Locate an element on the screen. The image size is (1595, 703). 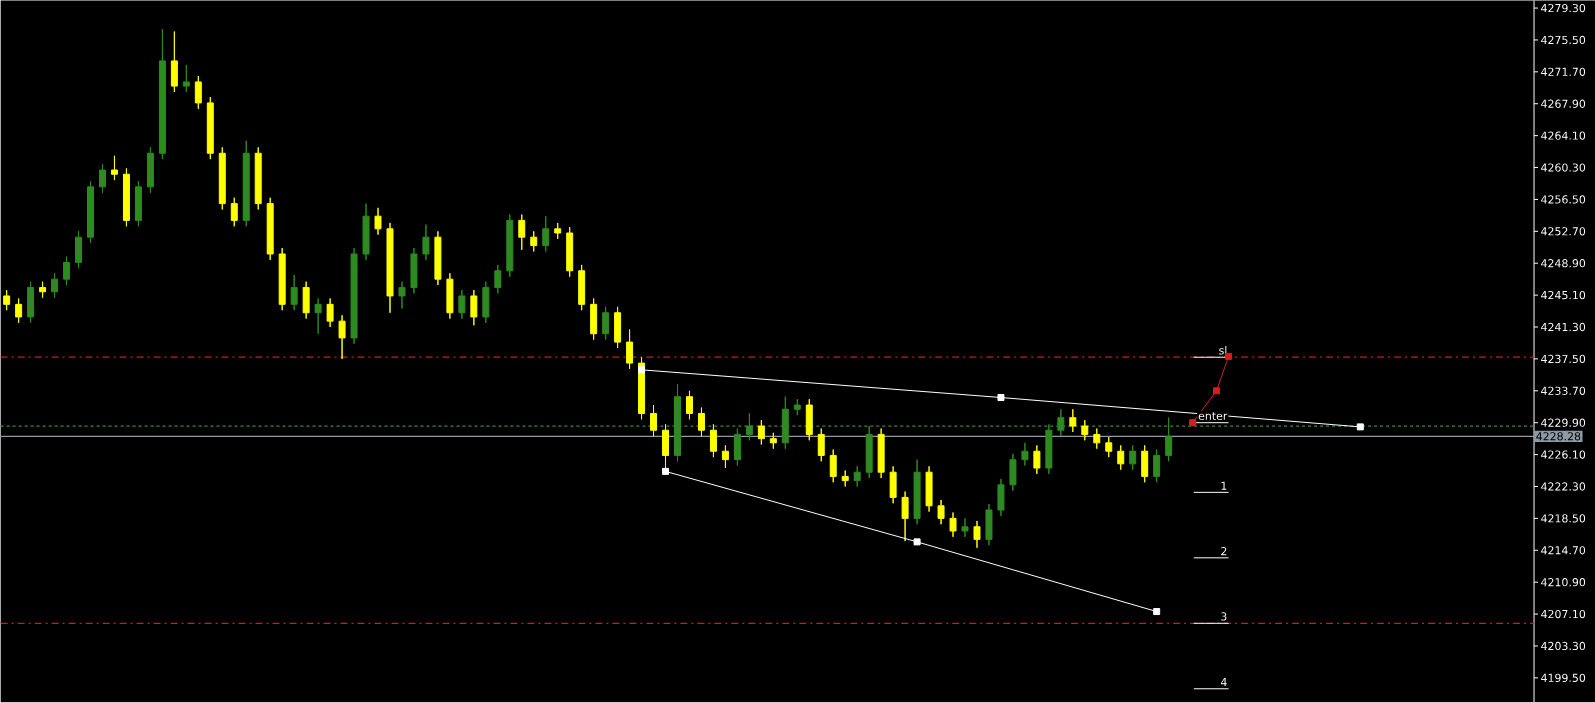
y-tick-label: 4260.30 is located at coordinates (1563, 167).